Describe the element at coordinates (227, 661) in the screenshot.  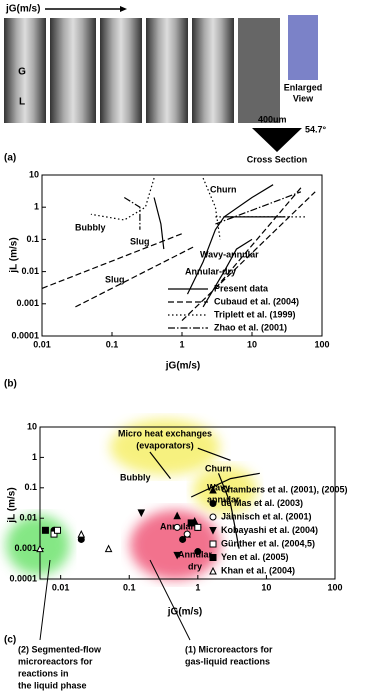
I see `annotation: gas-liquid reactions` at that location.